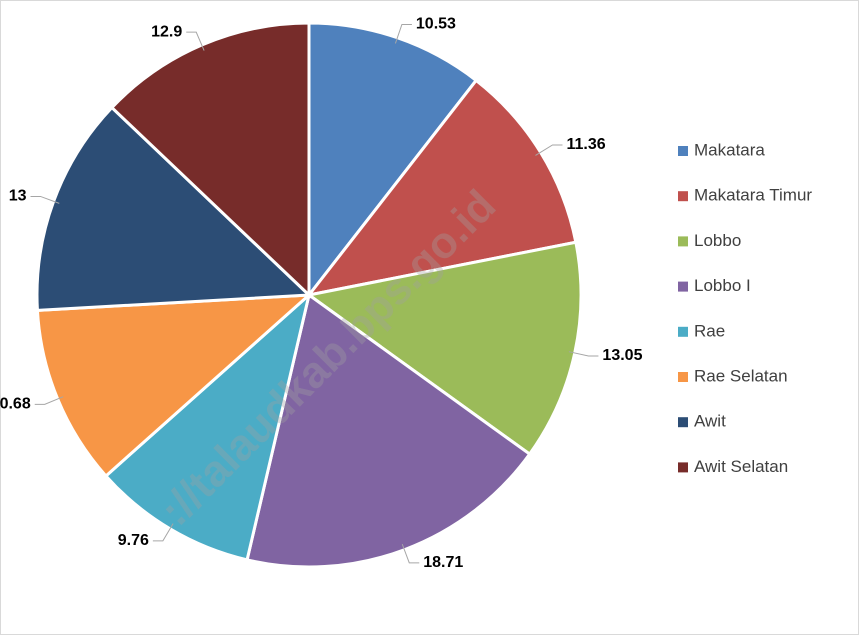 The image size is (859, 635). I want to click on data-label: 13, so click(18, 196).